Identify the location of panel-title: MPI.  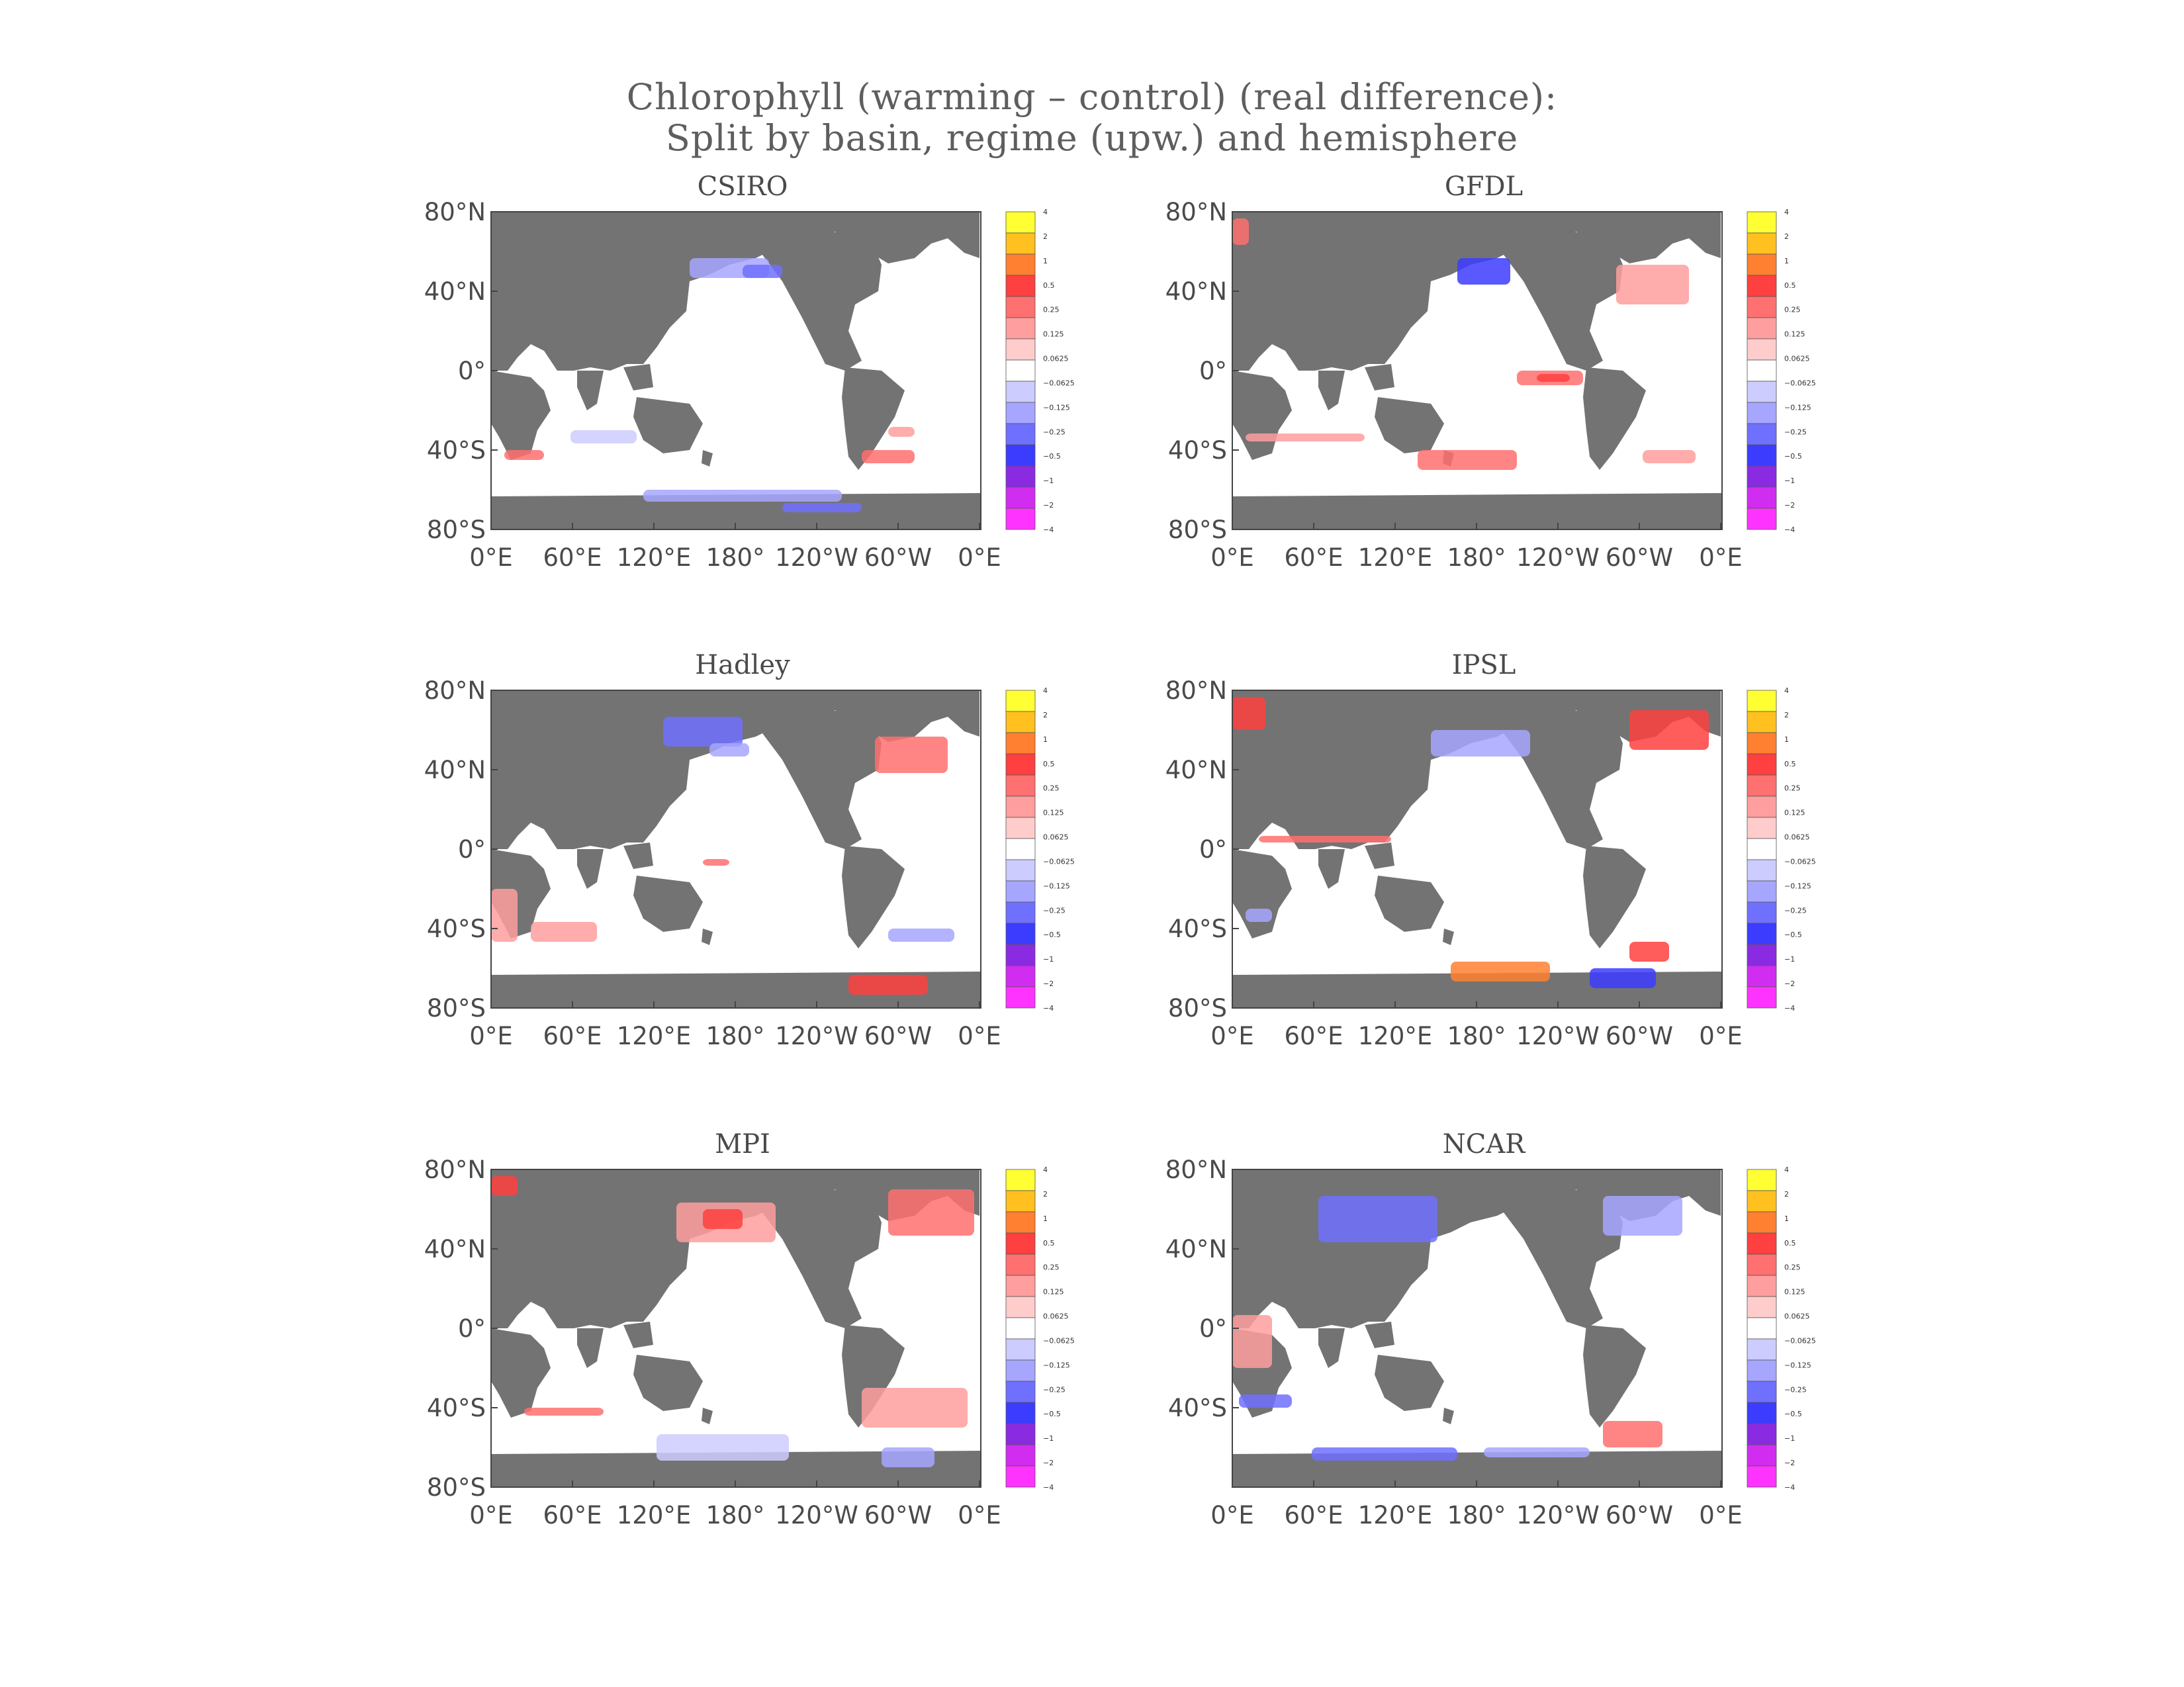
(742, 1144).